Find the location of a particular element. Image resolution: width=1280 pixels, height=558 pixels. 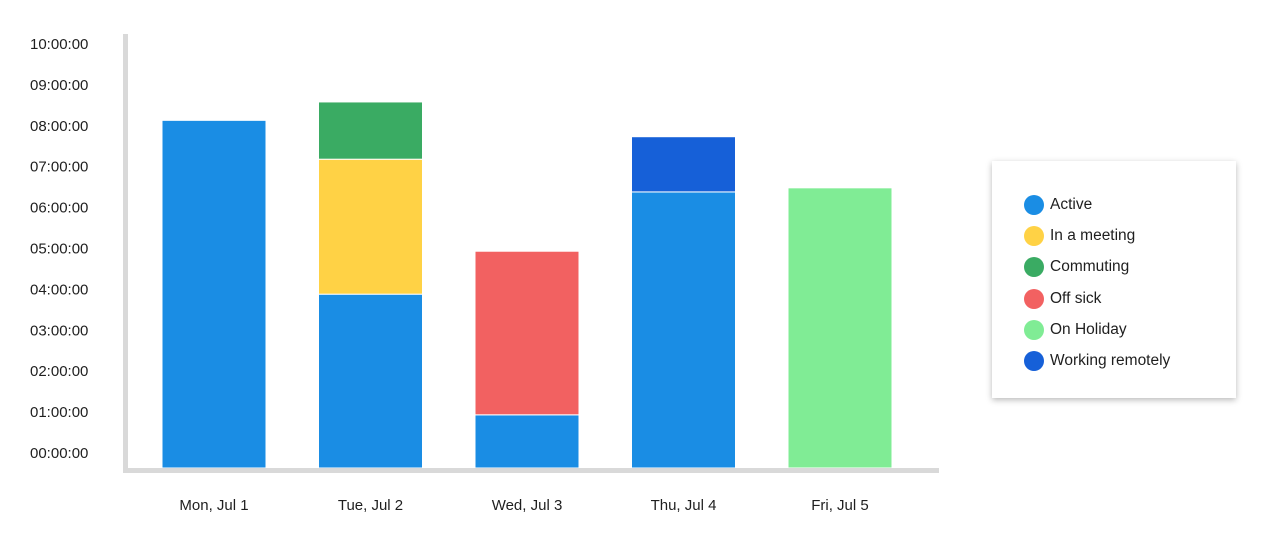

legend-label: In a meeting is located at coordinates (1093, 235).